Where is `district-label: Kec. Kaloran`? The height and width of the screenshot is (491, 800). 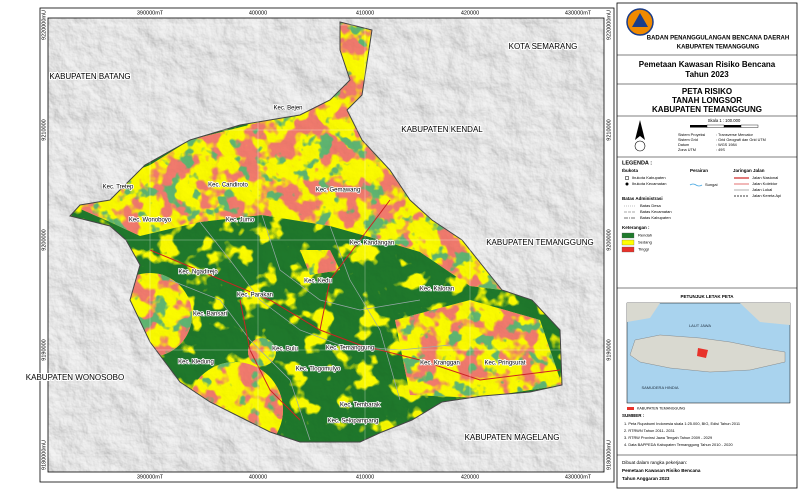
district-label: Kec. Kaloran is located at coordinates (437, 290).